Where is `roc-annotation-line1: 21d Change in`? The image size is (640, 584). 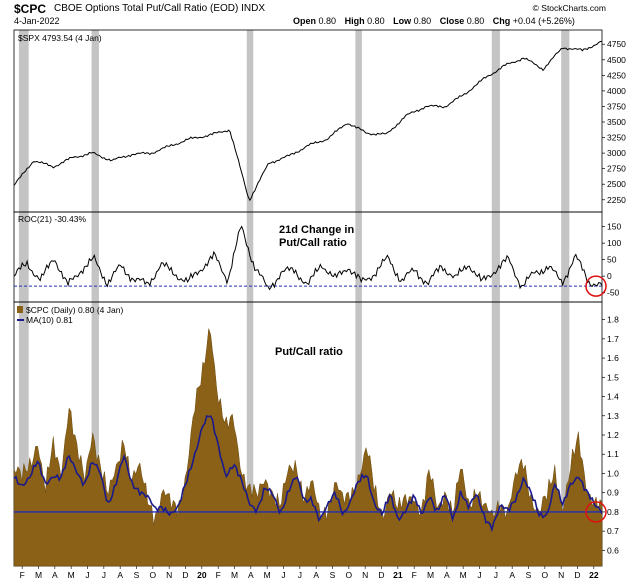 roc-annotation-line1: 21d Change in is located at coordinates (316, 230).